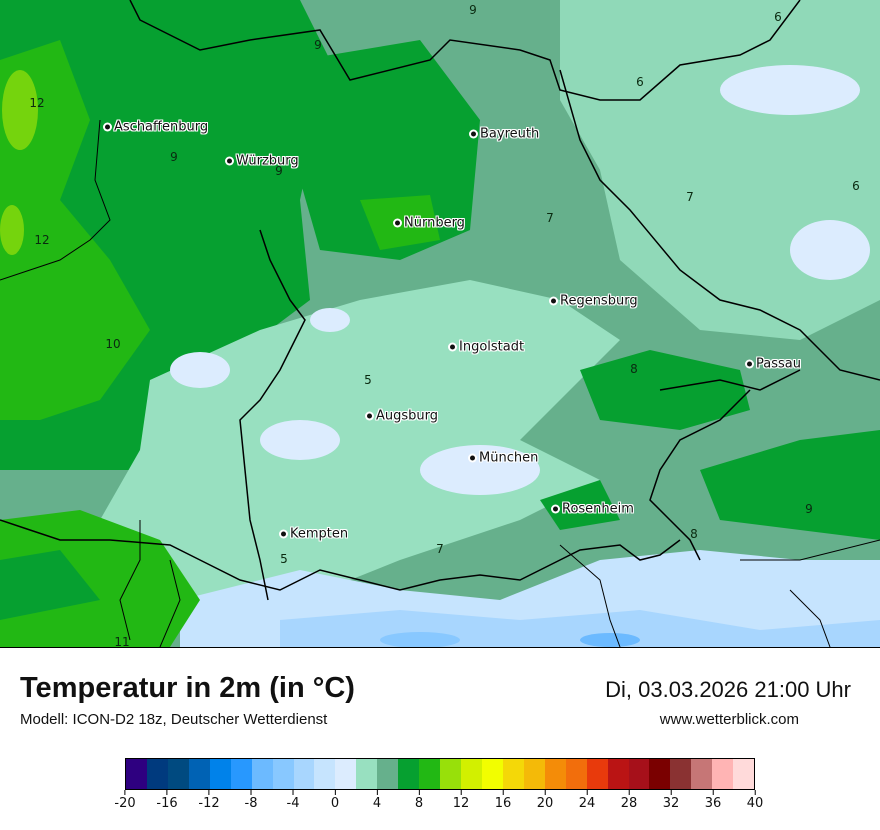  I want to click on colorbar-tick: 20, so click(545, 800).